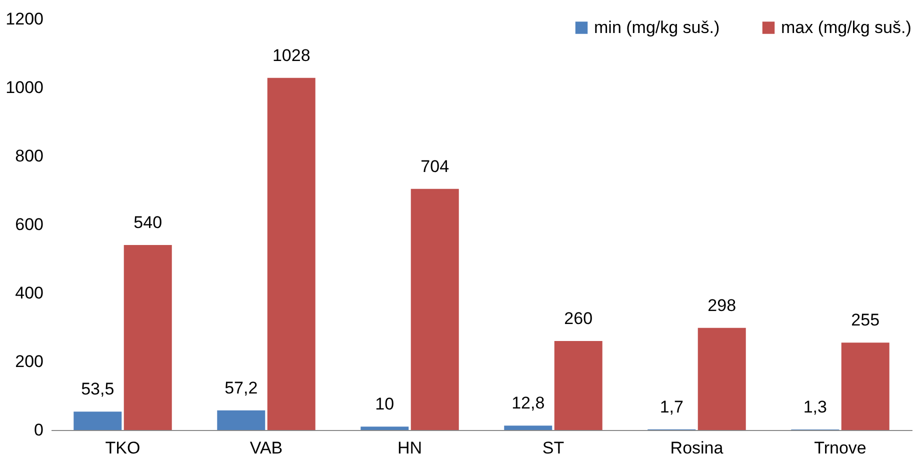 The width and height of the screenshot is (922, 461). I want to click on data-label: 53,5, so click(97, 389).